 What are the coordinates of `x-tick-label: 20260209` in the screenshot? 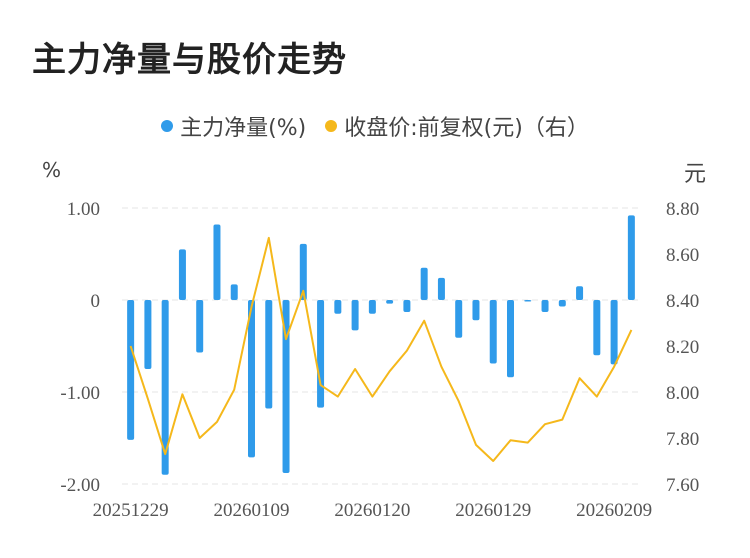 It's located at (614, 510).